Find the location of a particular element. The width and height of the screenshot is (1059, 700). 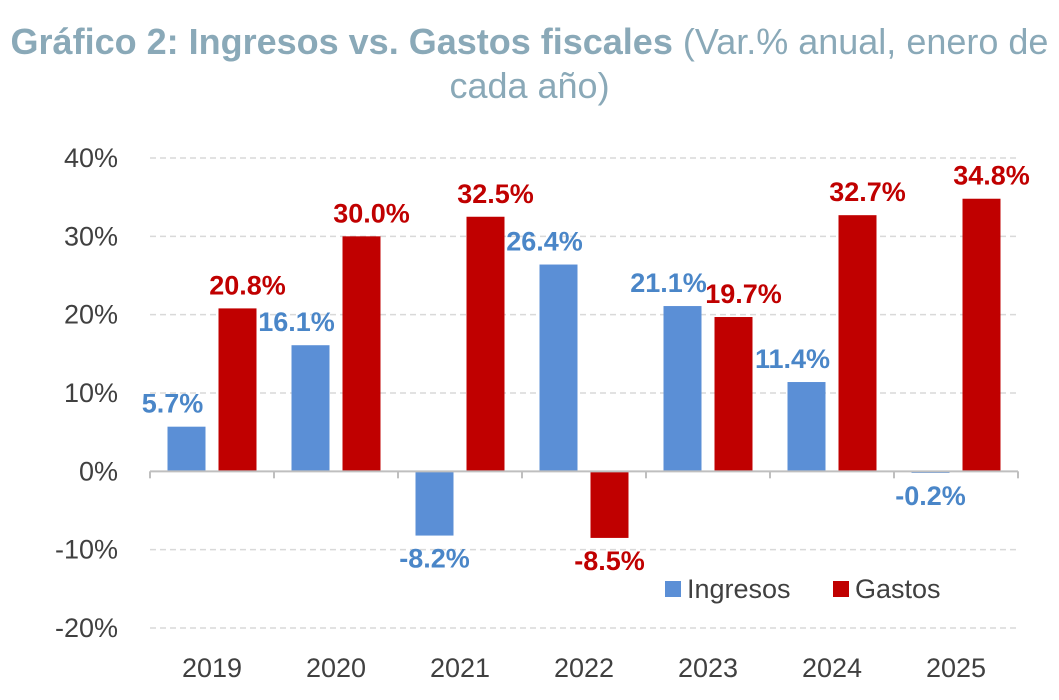

chart-subtitle: (Var.% anual, enero de cada año) is located at coordinates (749, 63).